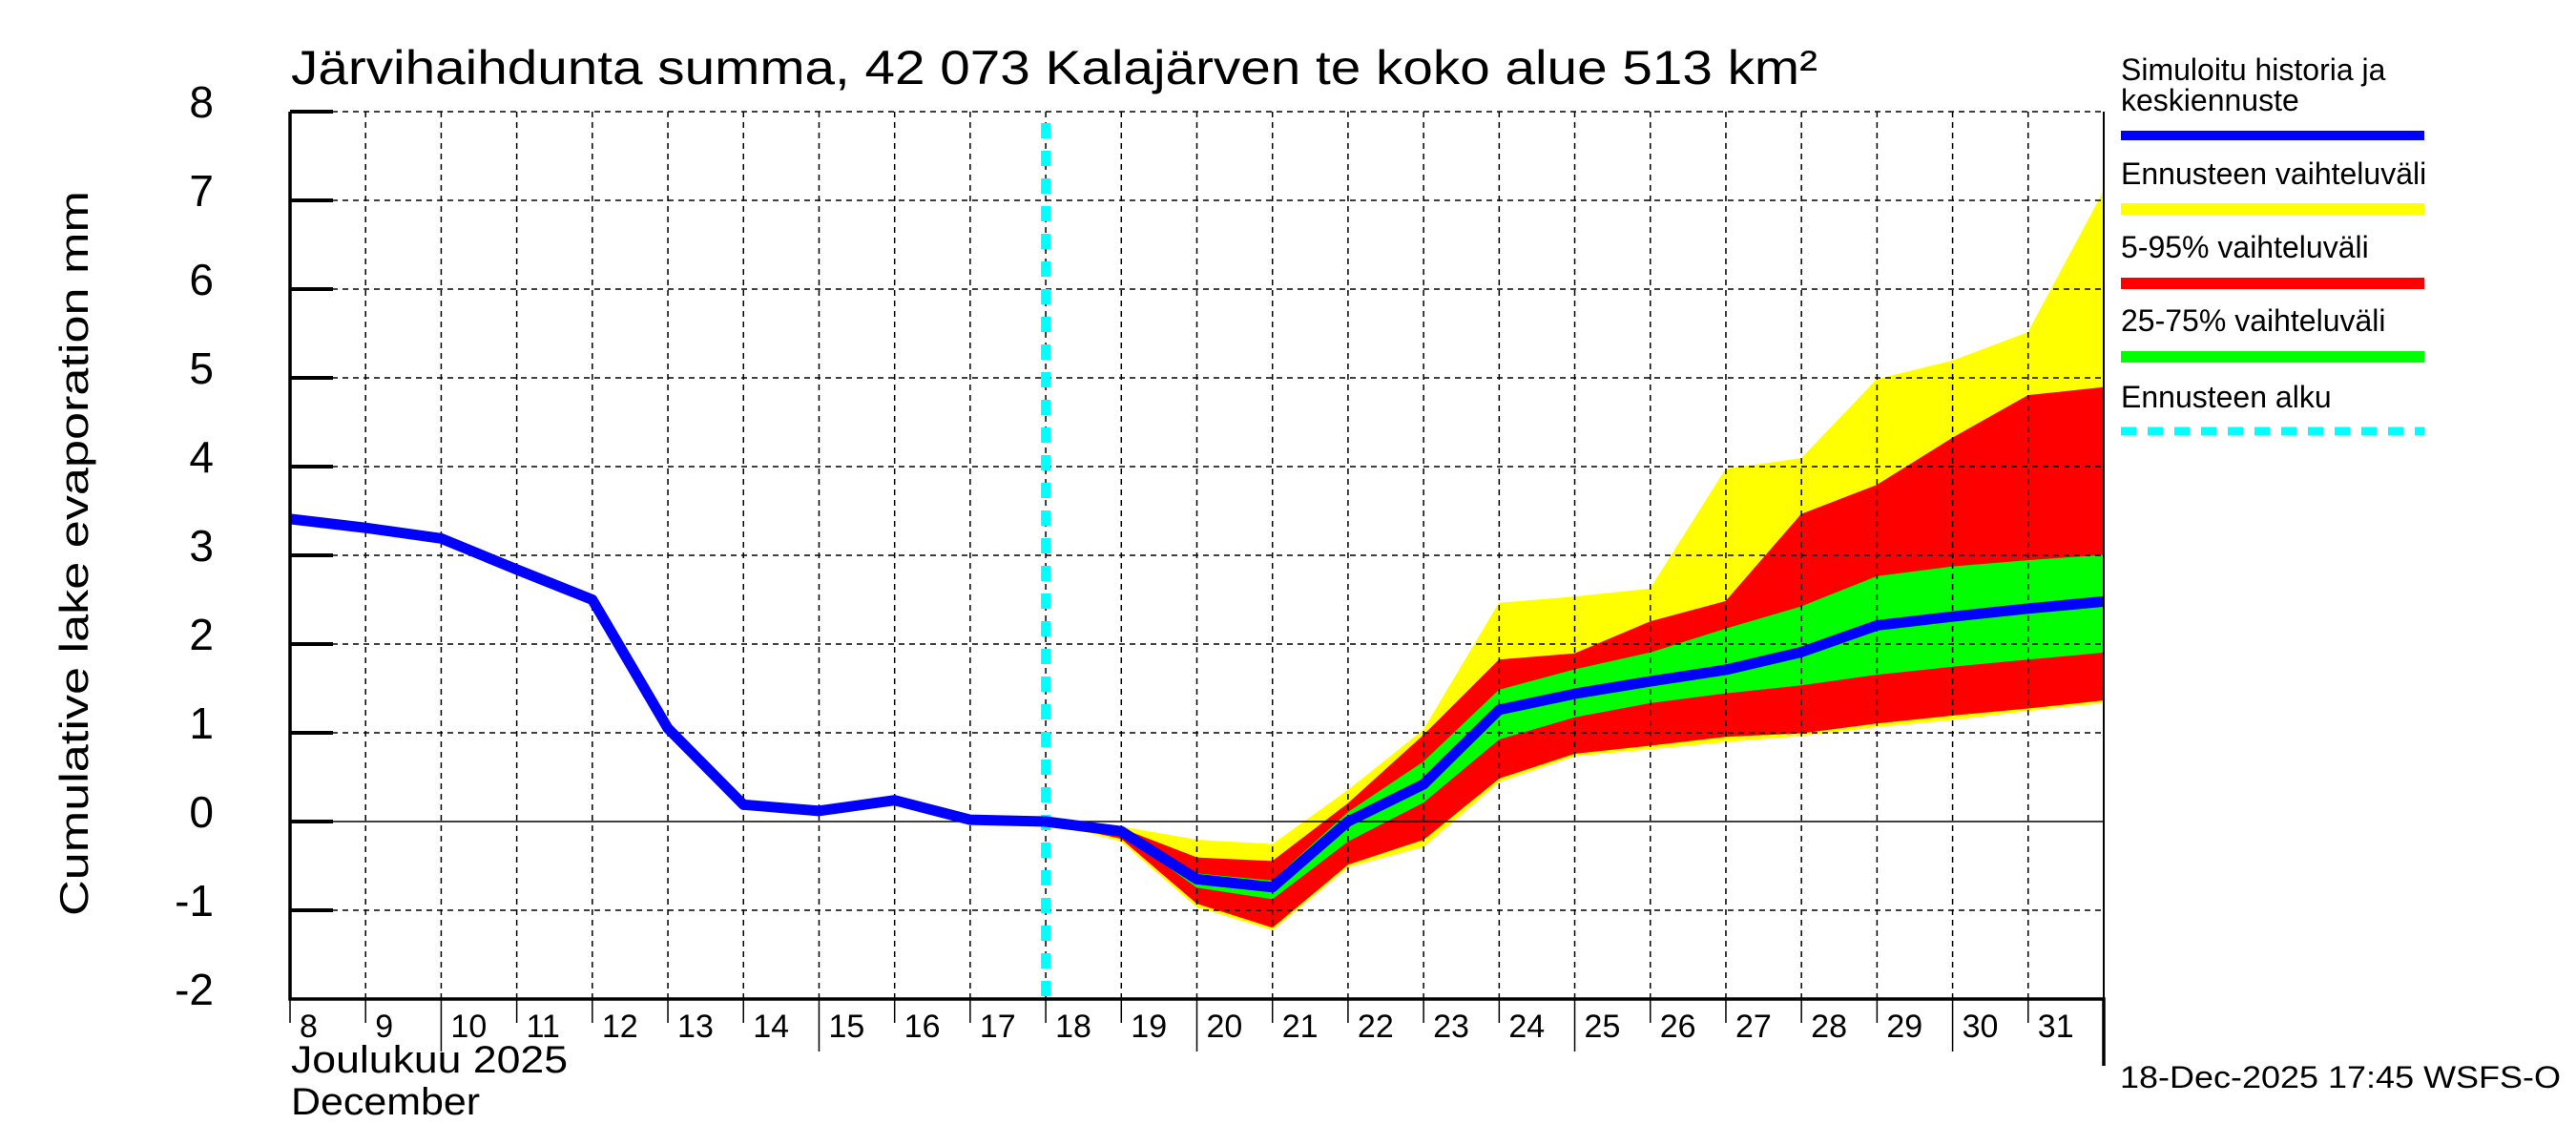 Image resolution: width=2576 pixels, height=1145 pixels. I want to click on x-tick-label: 19, so click(1149, 1027).